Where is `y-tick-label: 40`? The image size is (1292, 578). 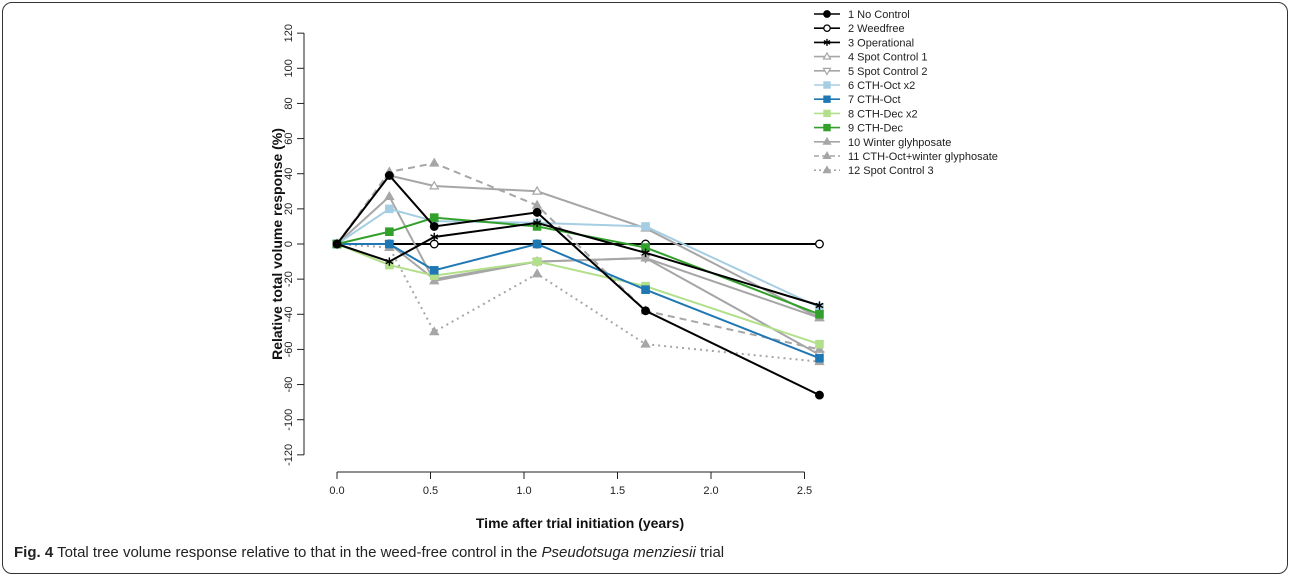 y-tick-label: 40 is located at coordinates (289, 174).